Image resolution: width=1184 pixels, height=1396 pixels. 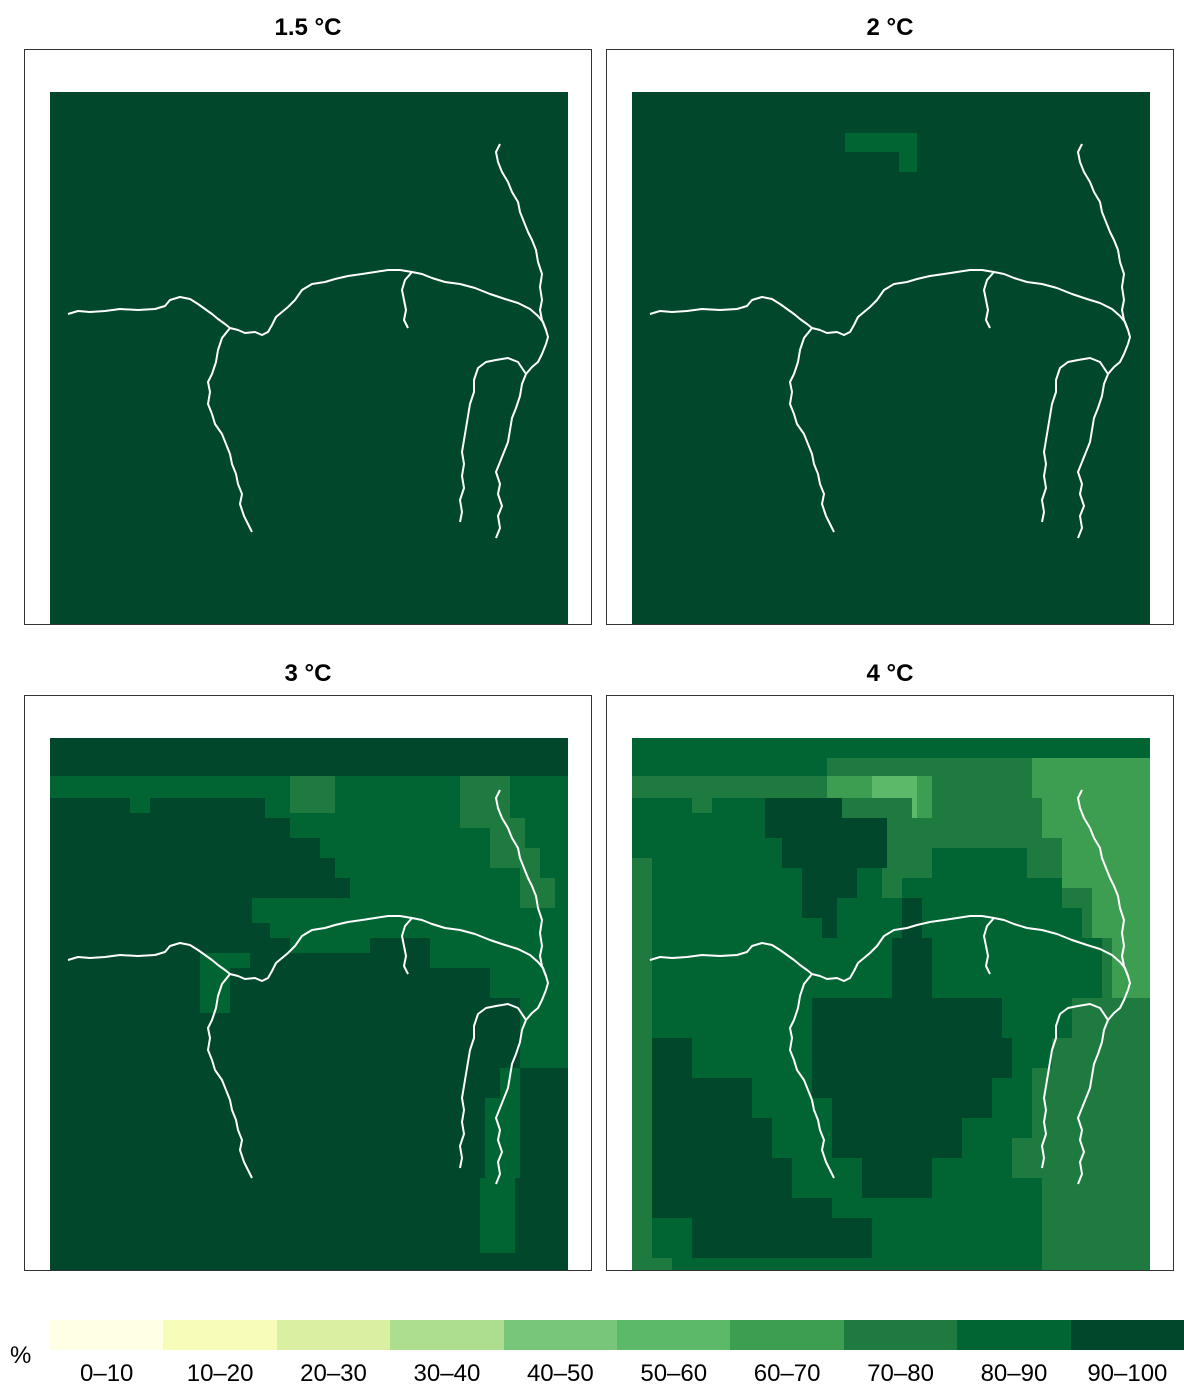 What do you see at coordinates (881, 152) in the screenshot?
I see `map-cell-patch` at bounding box center [881, 152].